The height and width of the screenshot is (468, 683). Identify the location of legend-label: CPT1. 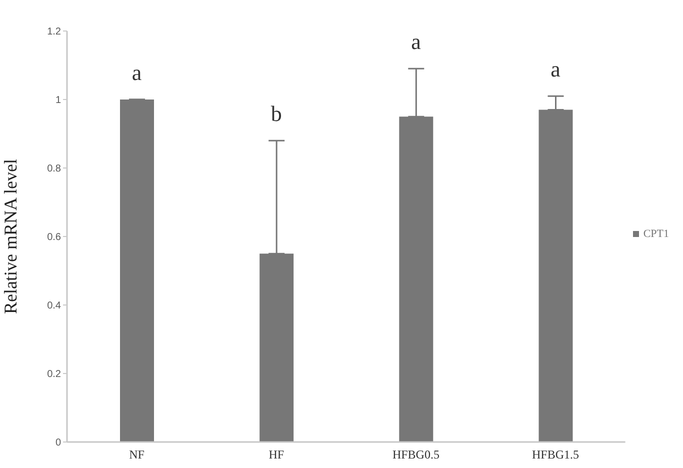
(656, 234).